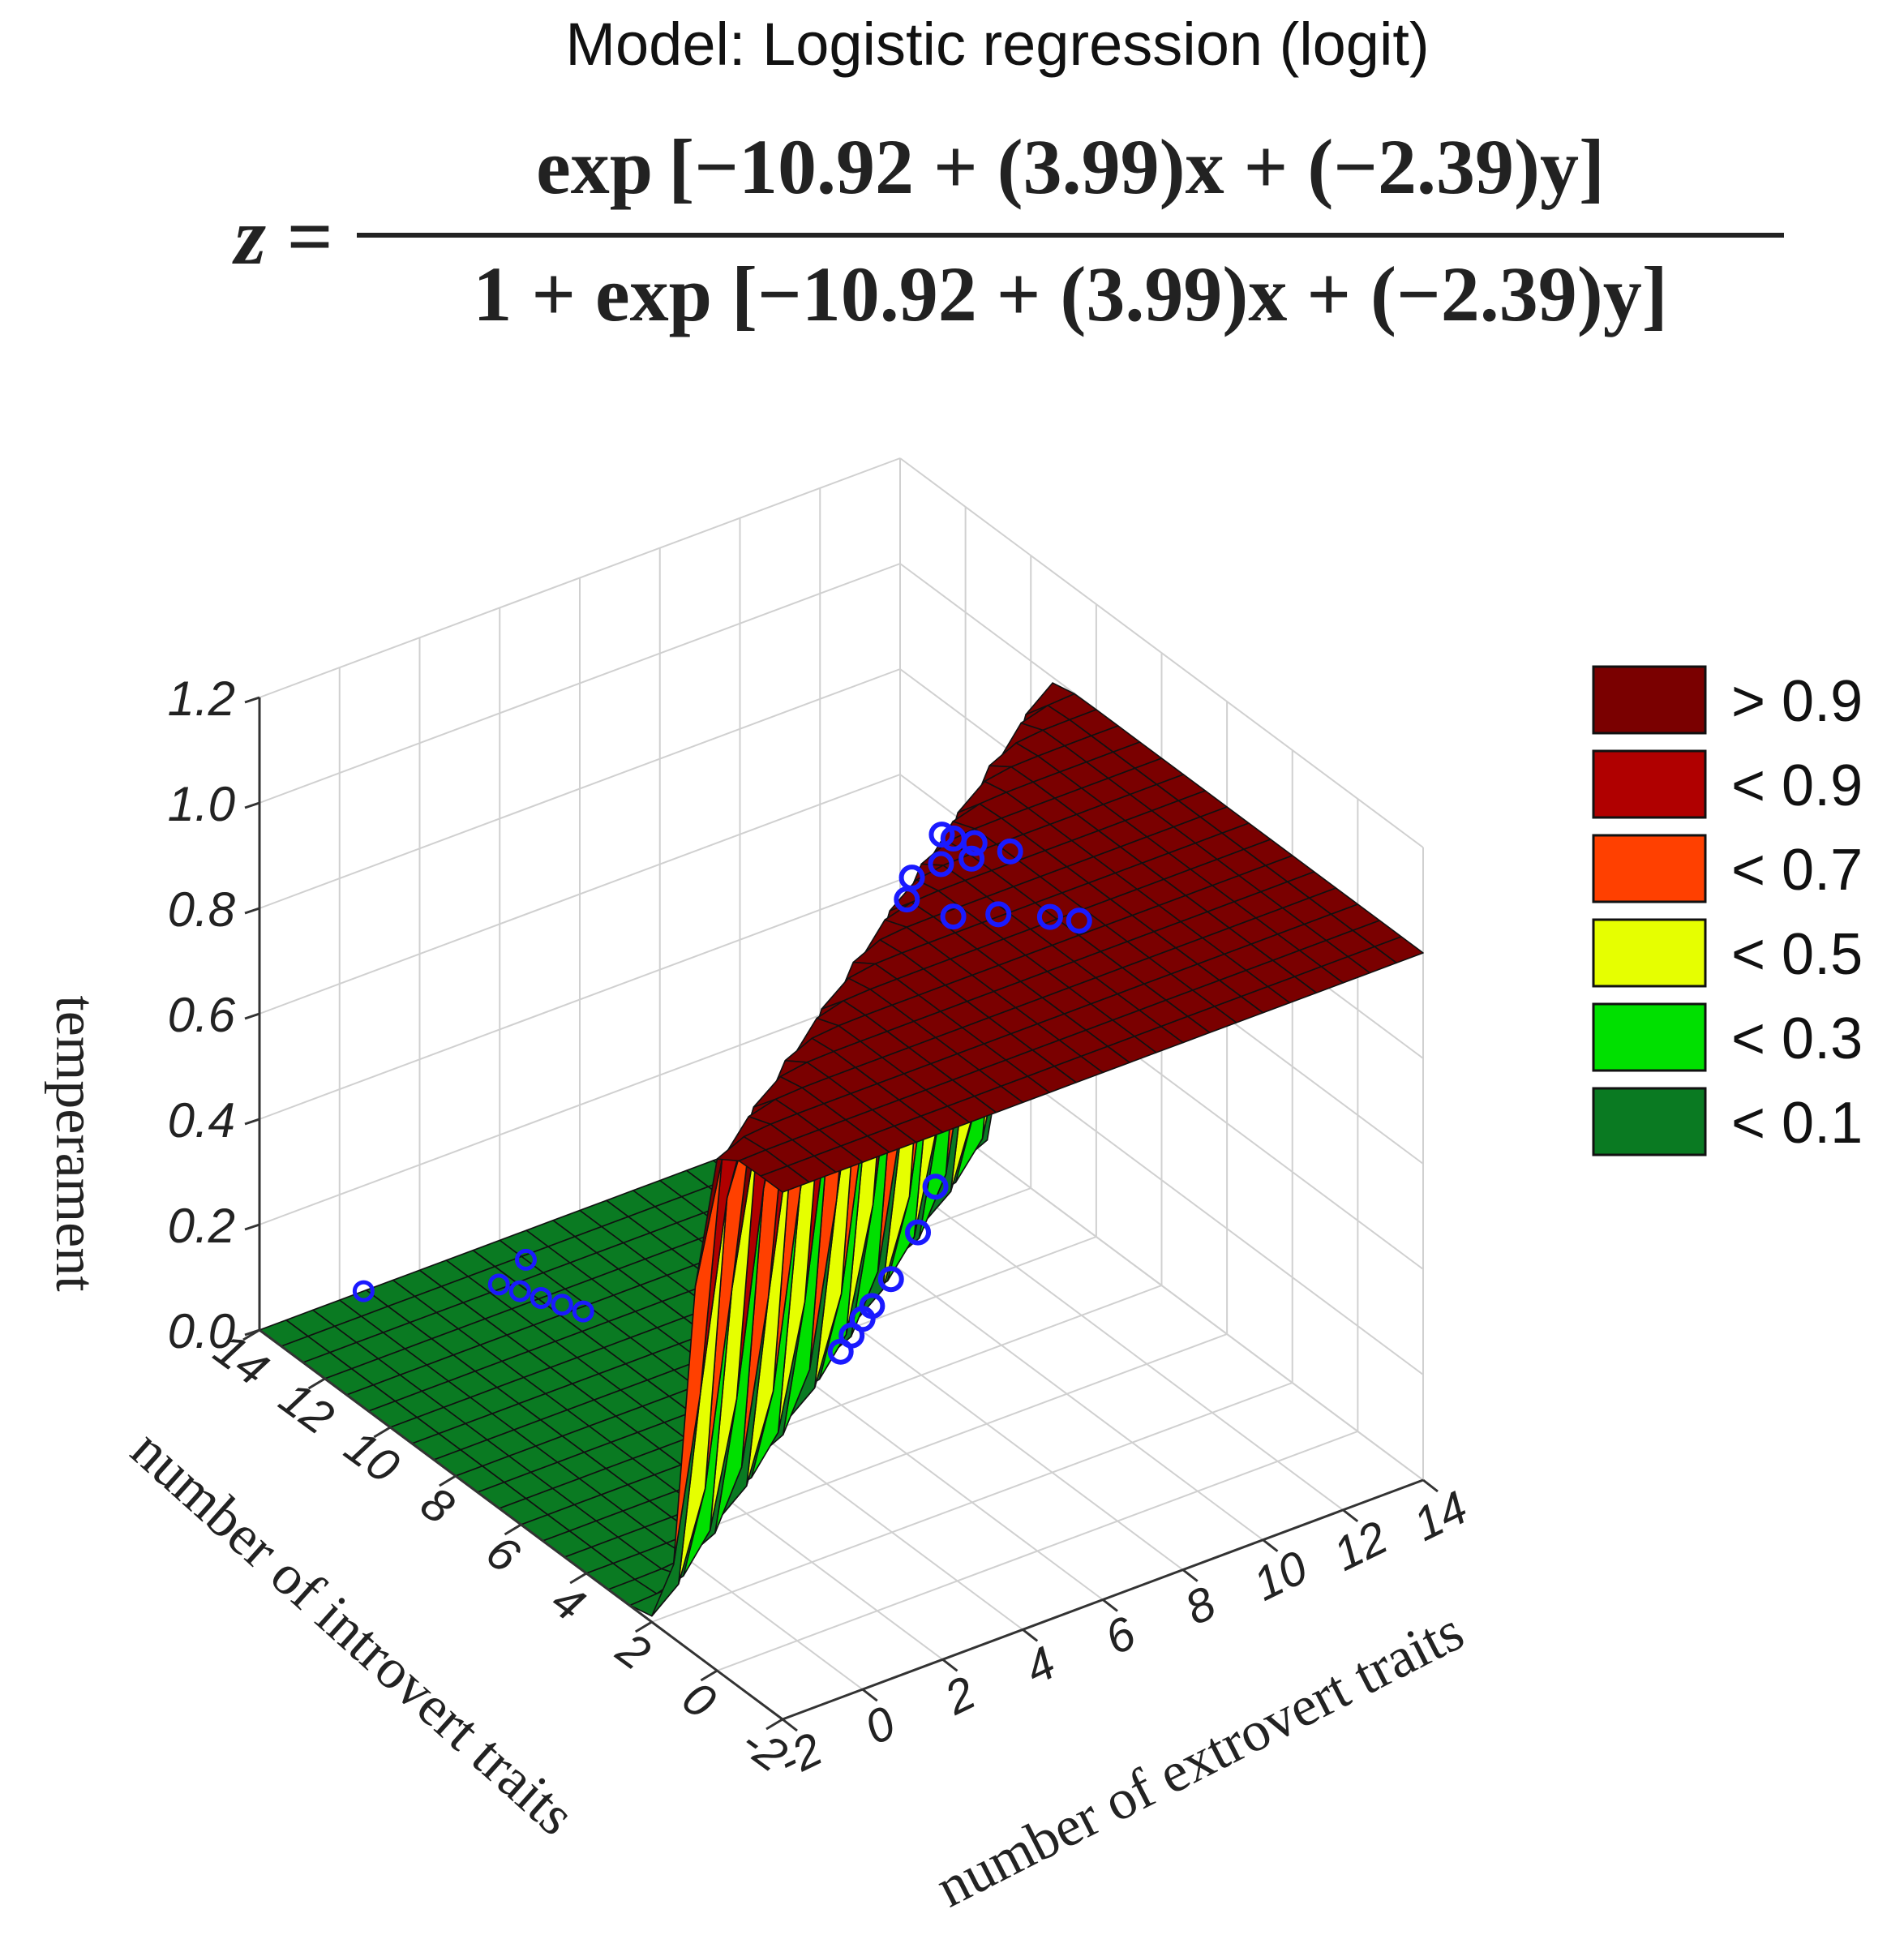 This screenshot has height=1948, width=1904. What do you see at coordinates (699, 1700) in the screenshot?
I see `y-tick-label-1: 0` at bounding box center [699, 1700].